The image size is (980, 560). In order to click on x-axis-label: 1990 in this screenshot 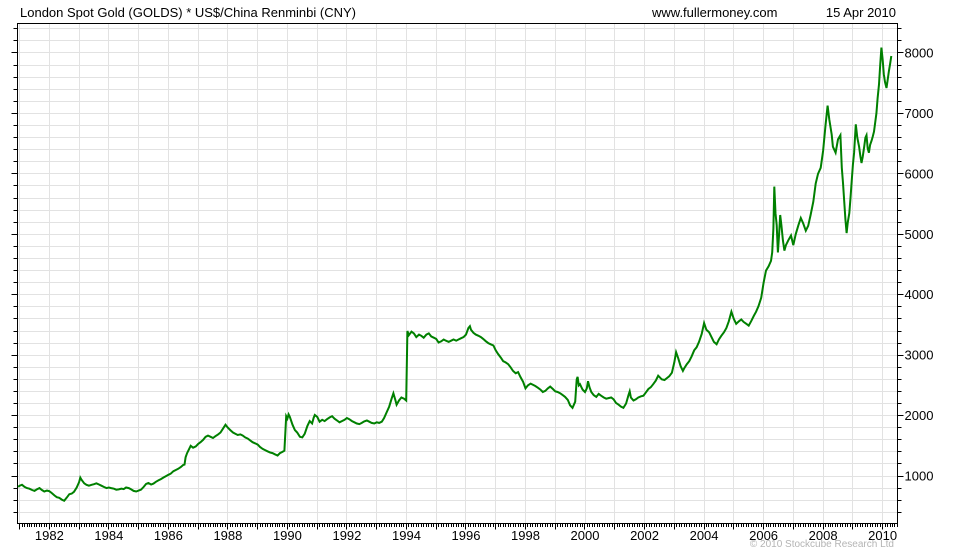, I will do `click(287, 535)`.